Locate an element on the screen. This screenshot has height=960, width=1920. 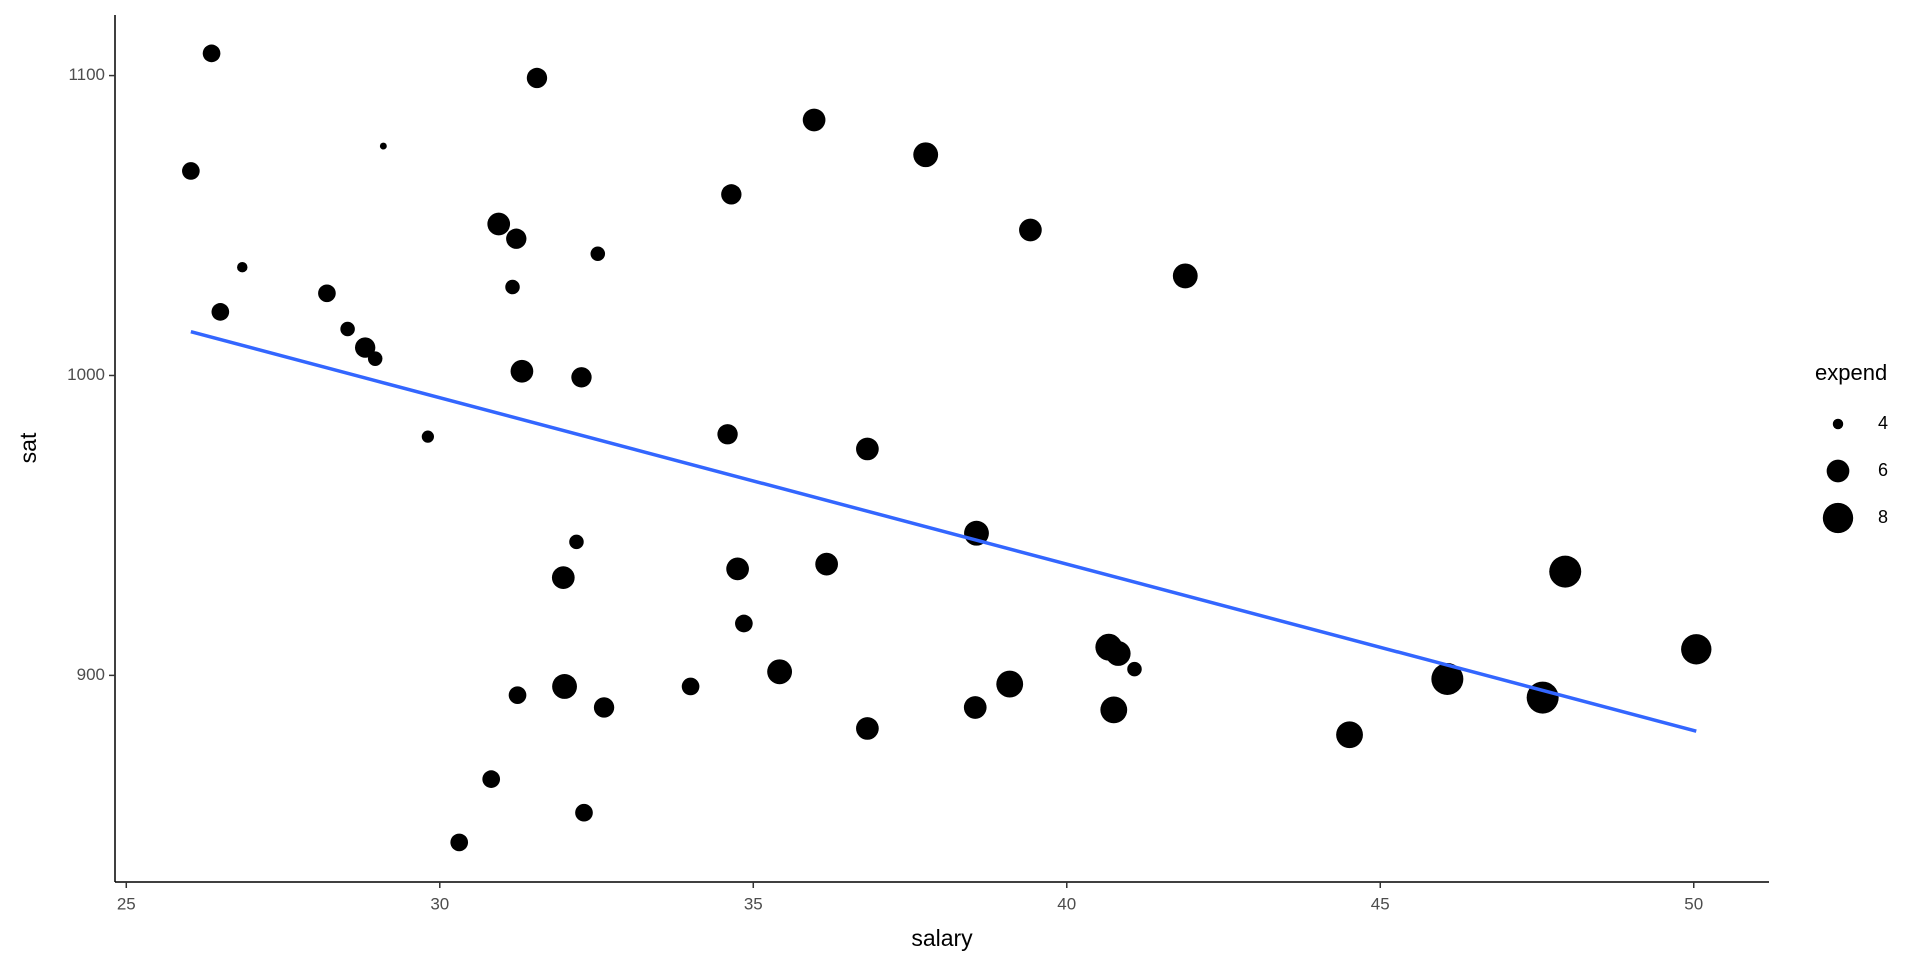
legend-label: 8 is located at coordinates (1883, 517).